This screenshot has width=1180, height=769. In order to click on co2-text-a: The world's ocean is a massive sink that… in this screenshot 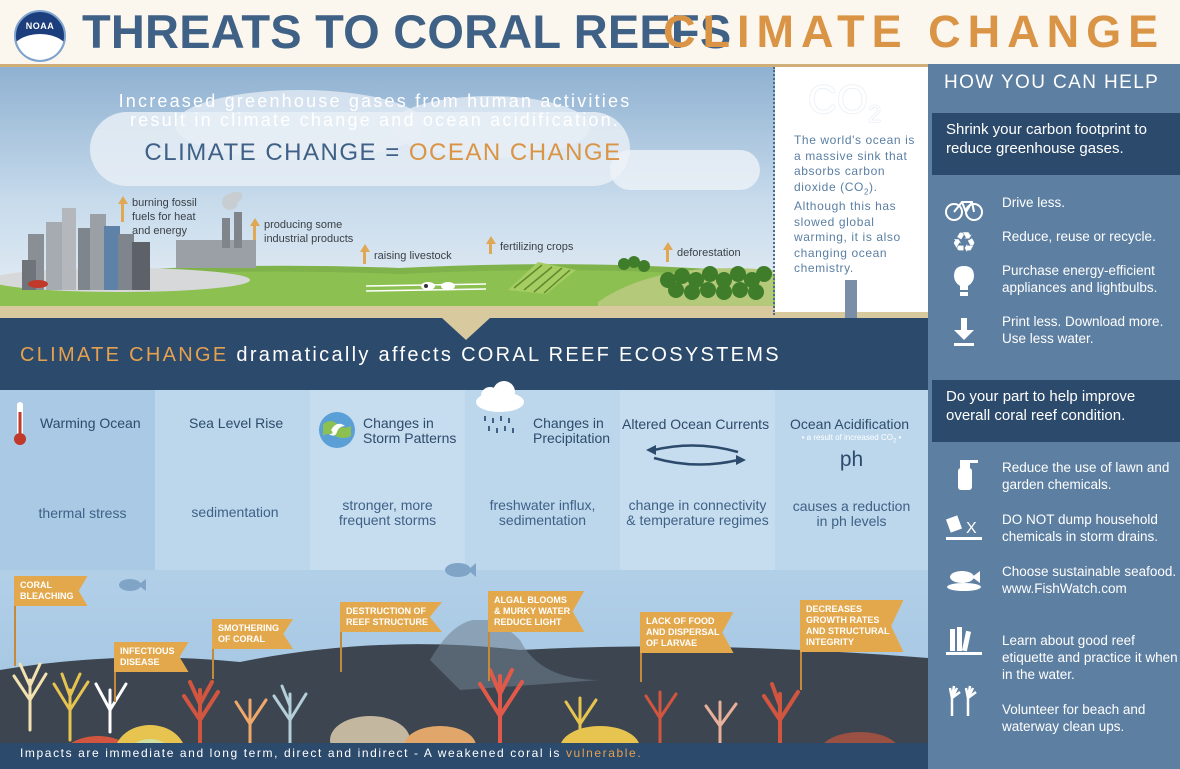, I will do `click(855, 163)`.